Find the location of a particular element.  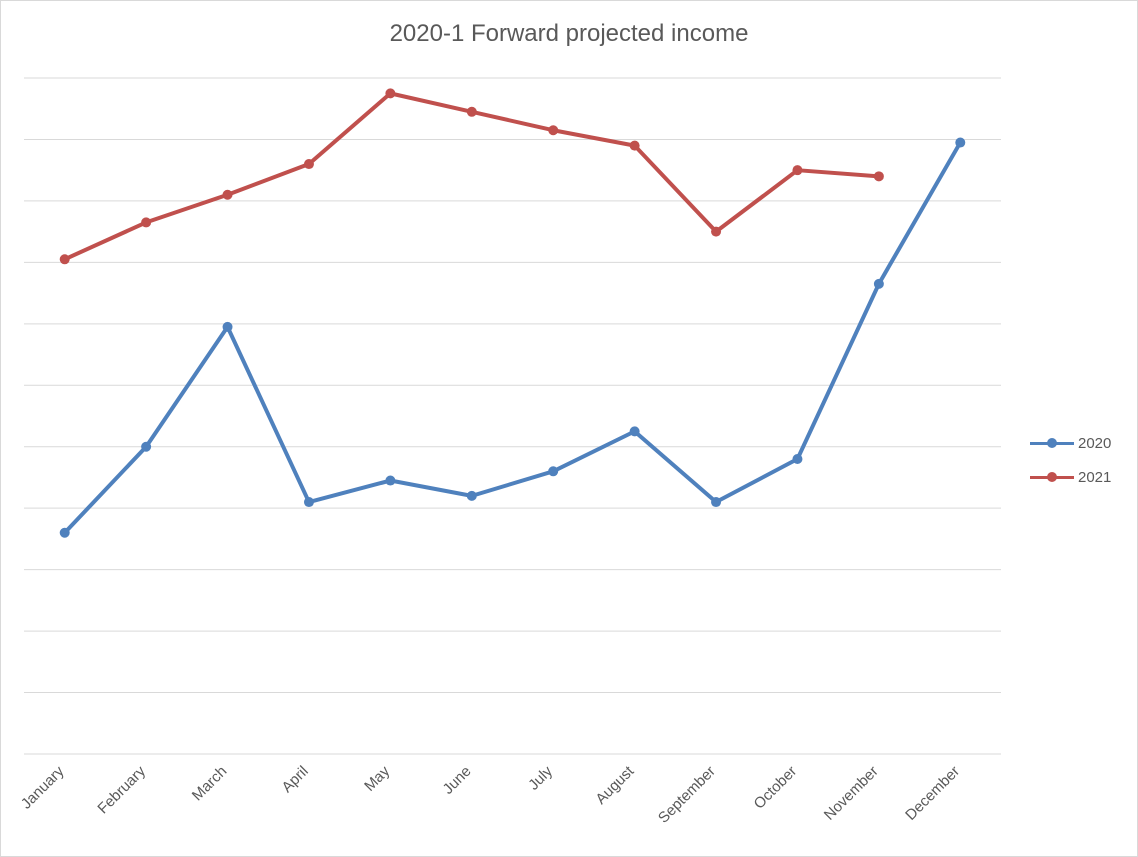

chart-title: 2020-1 Forward projected income is located at coordinates (569, 33).